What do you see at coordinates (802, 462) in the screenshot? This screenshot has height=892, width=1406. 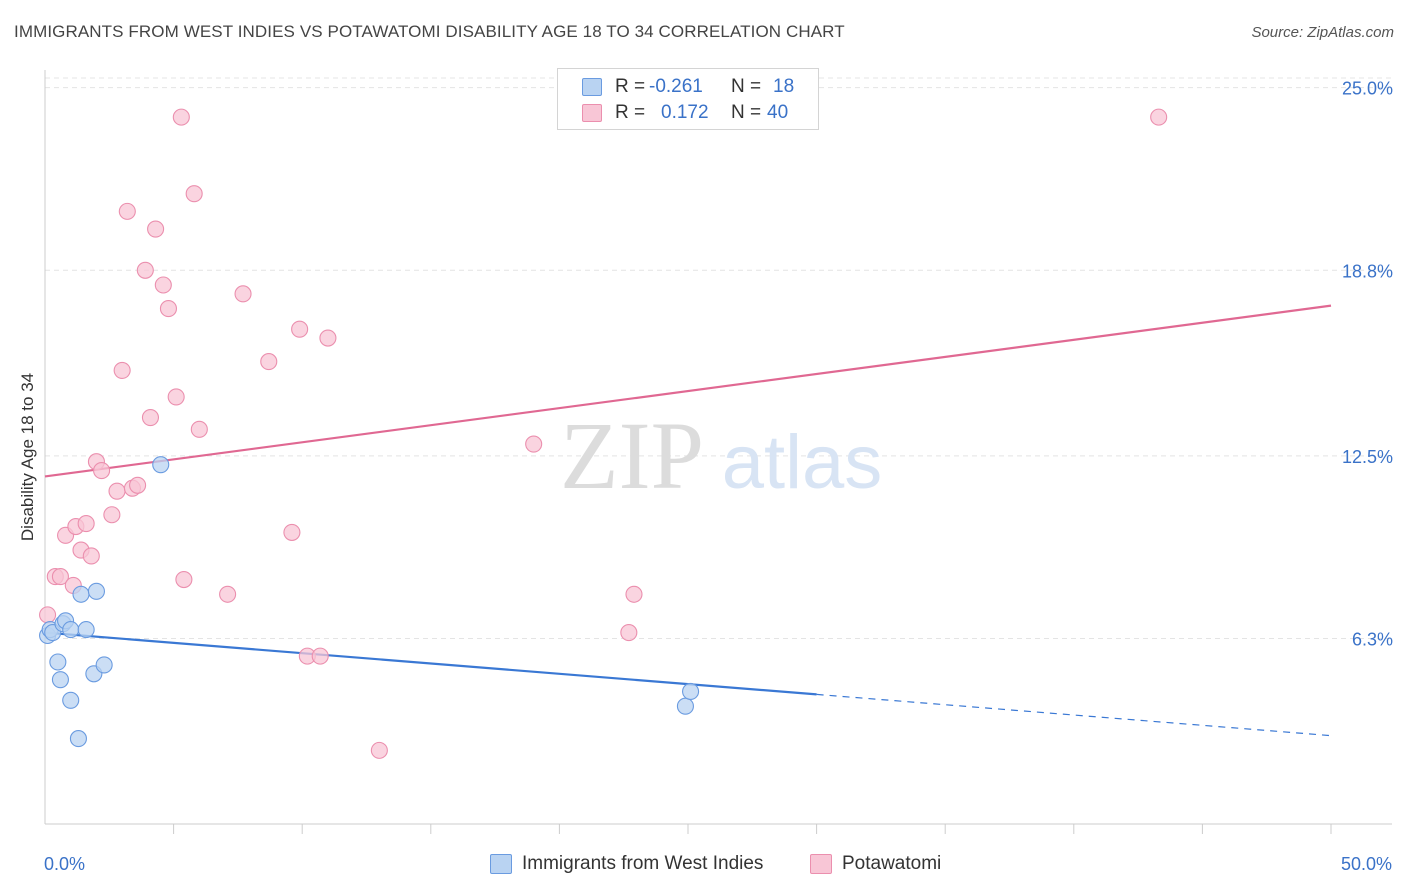 I see `watermark-atlas: atlas` at bounding box center [802, 462].